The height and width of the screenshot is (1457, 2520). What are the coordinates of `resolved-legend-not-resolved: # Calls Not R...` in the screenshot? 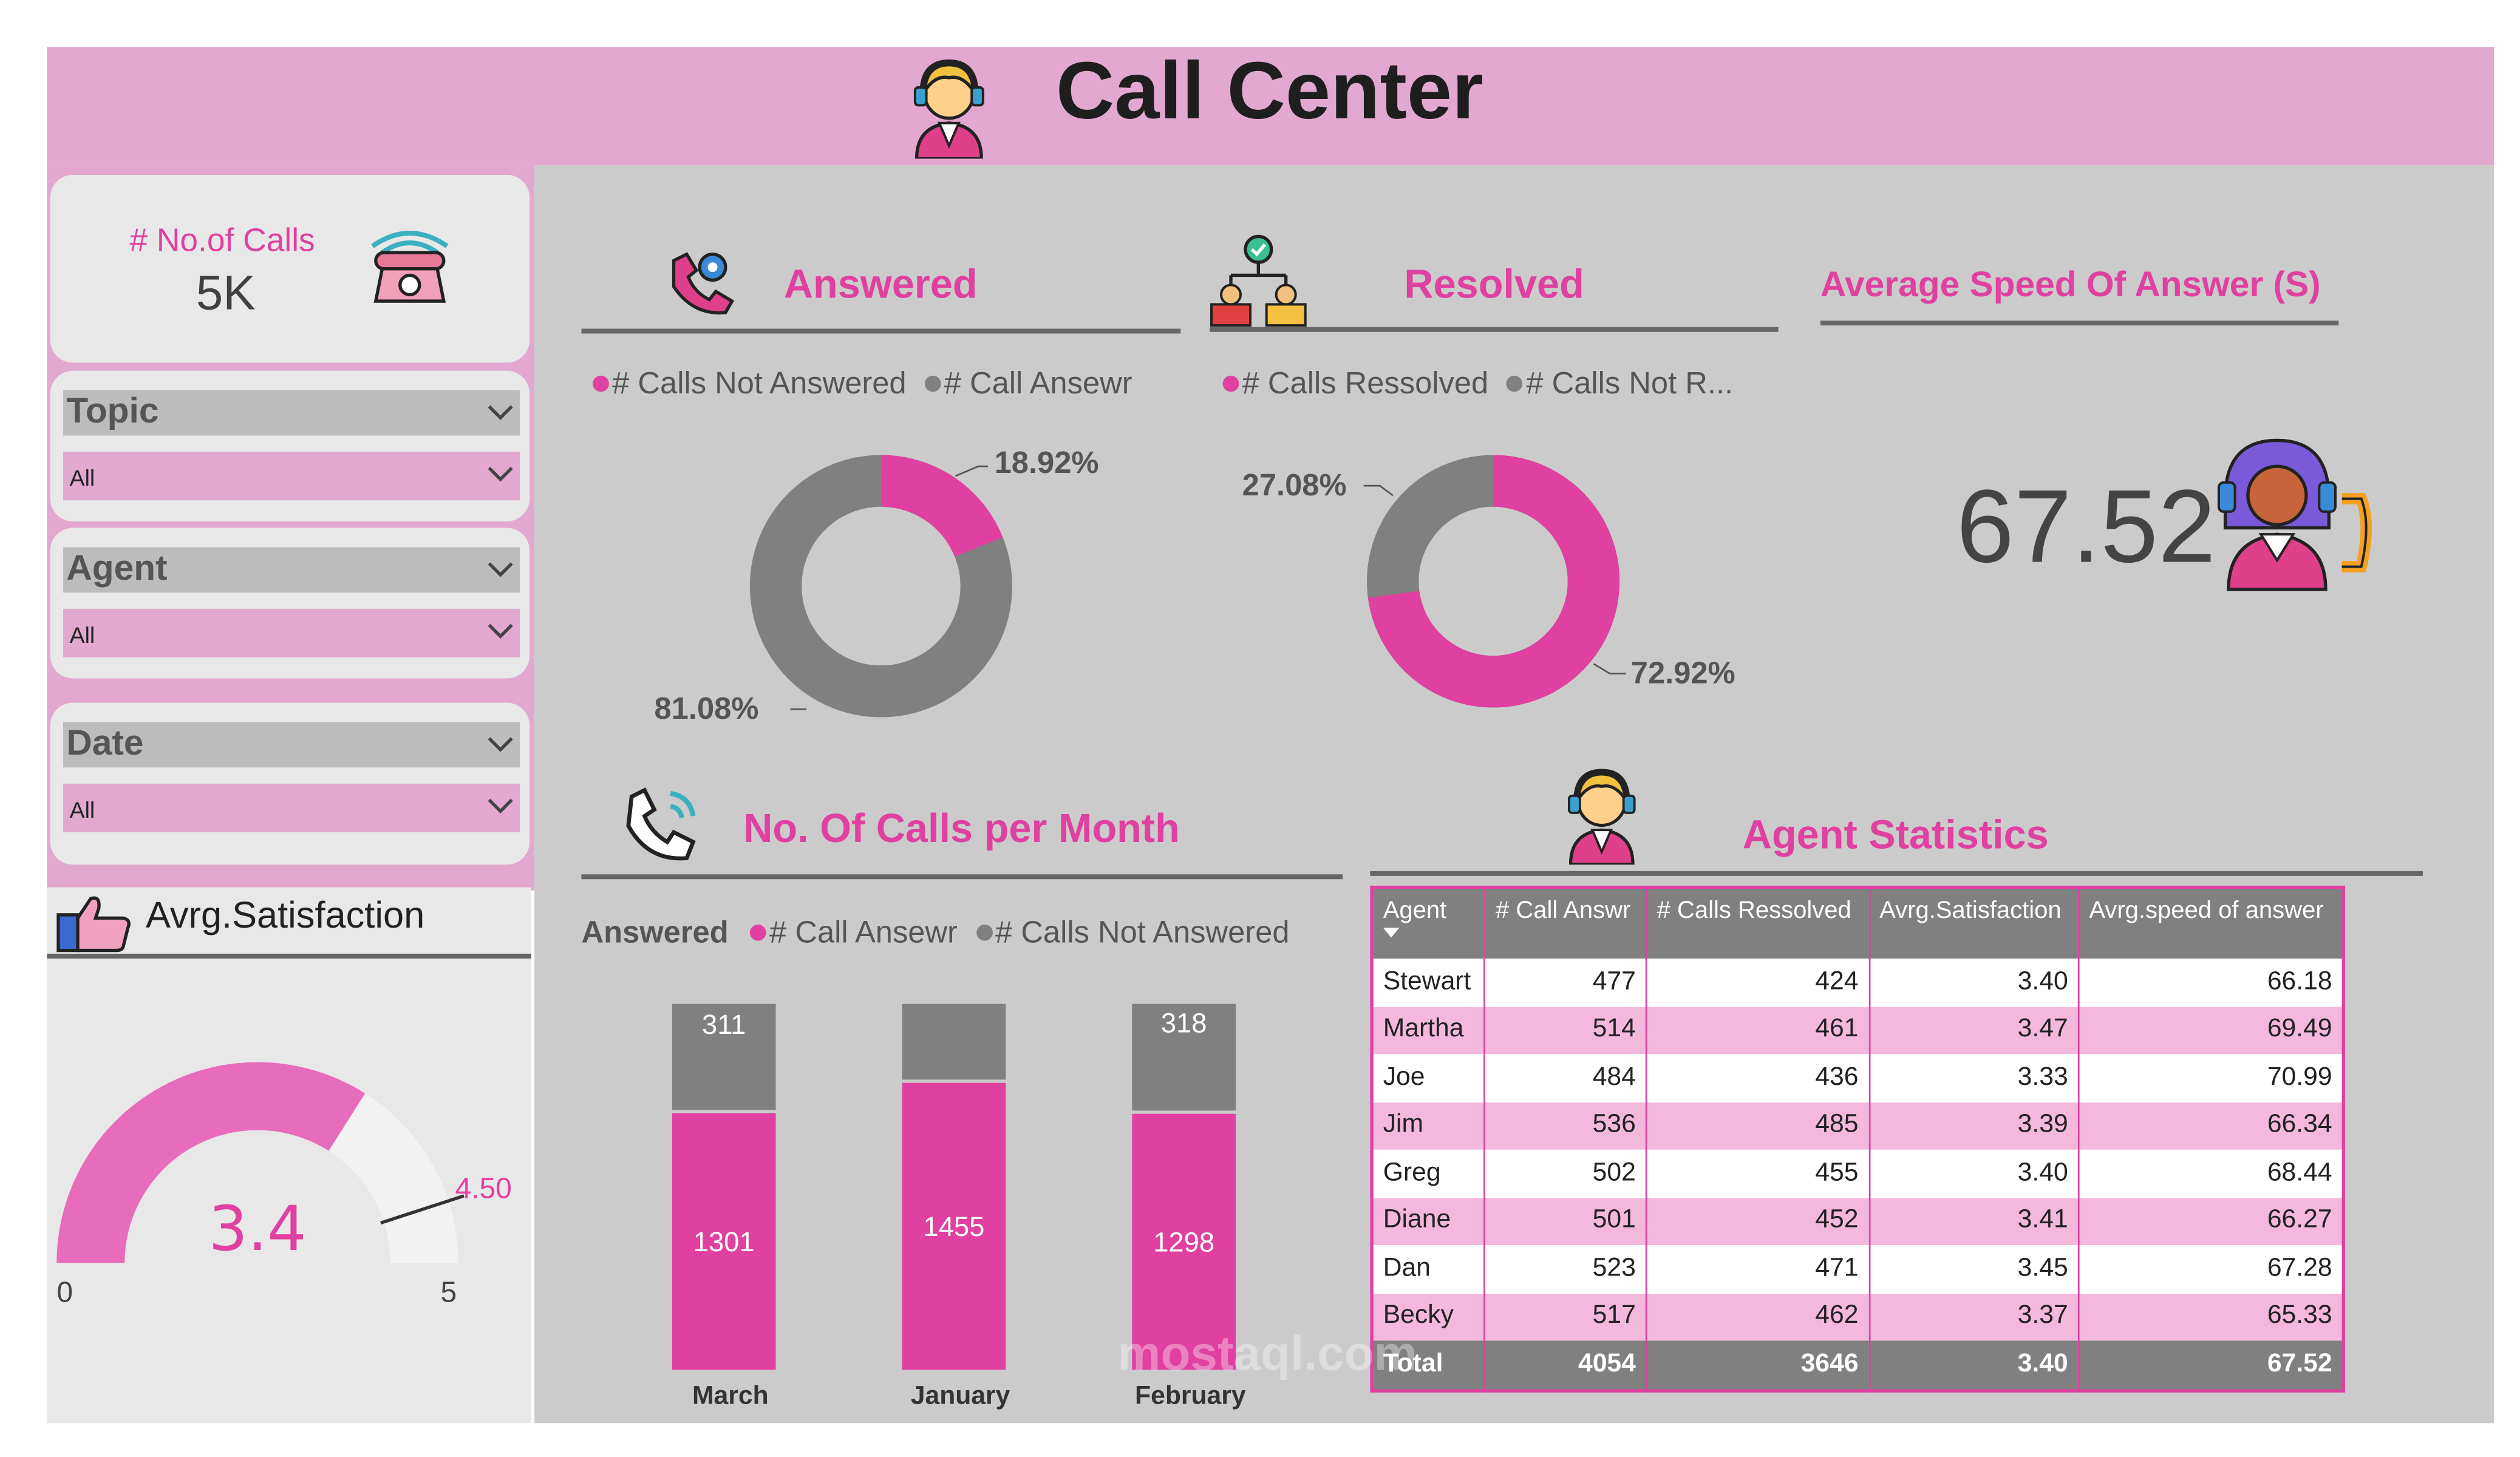 It's located at (1630, 384).